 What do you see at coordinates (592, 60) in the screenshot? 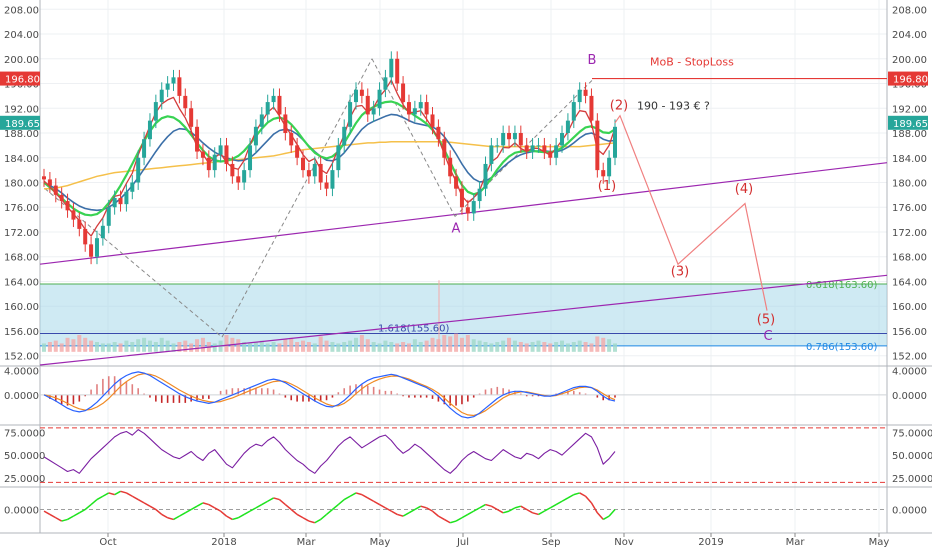
I see `wave-label-B: B` at bounding box center [592, 60].